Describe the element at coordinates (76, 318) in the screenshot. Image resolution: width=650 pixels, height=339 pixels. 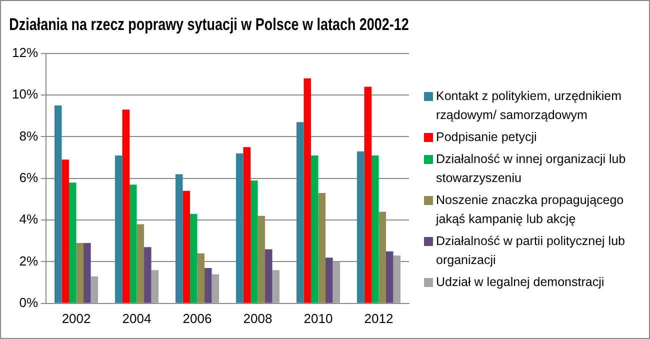
I see `x-tick-label: 2002` at that location.